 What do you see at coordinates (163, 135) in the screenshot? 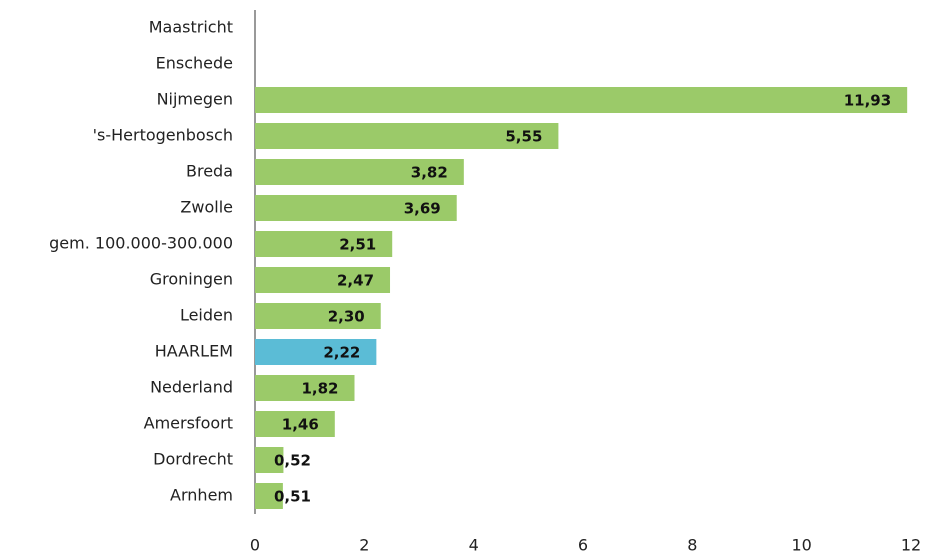
I see `y-tick-label: 's-Hertogenbosch` at bounding box center [163, 135].